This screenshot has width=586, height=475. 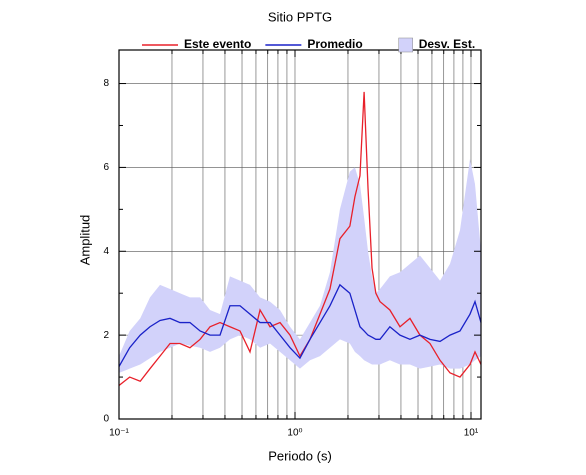 What do you see at coordinates (106, 167) in the screenshot?
I see `y-tick-label: 6` at bounding box center [106, 167].